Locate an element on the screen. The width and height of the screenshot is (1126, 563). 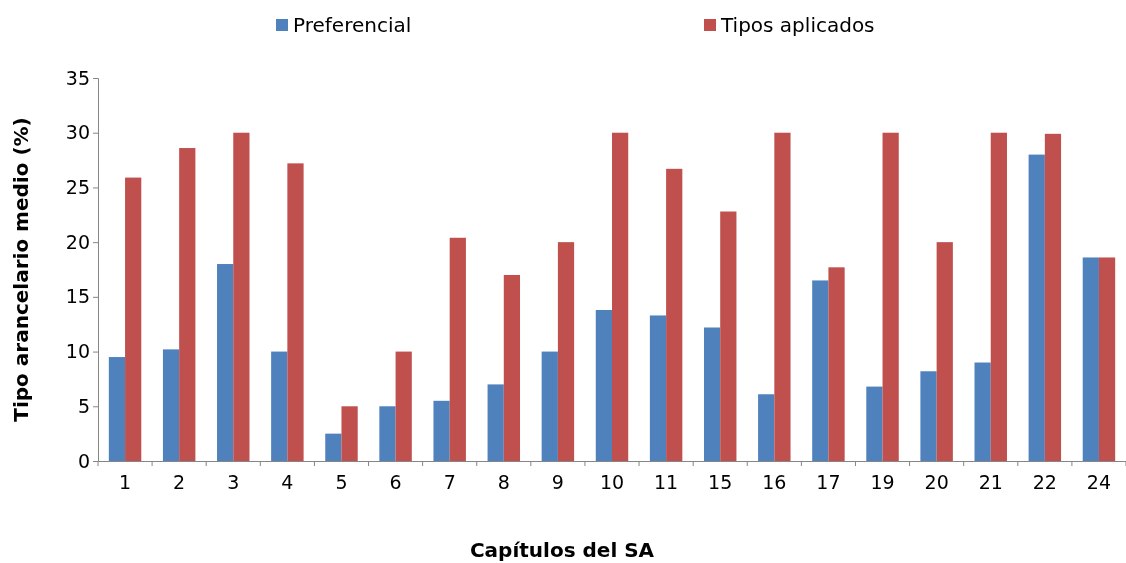
y-tick-label: 10 is located at coordinates (77, 351).